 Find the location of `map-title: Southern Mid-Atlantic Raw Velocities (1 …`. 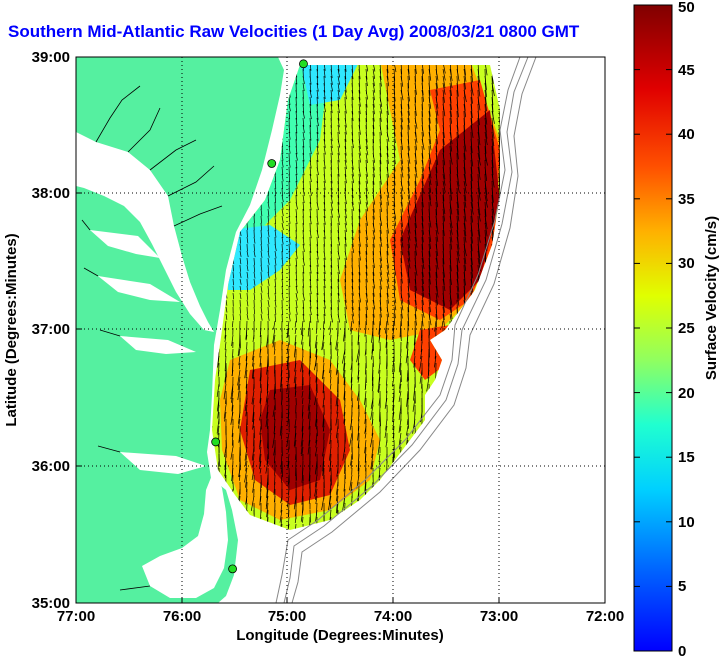

map-title: Southern Mid-Atlantic Raw Velocities (1 … is located at coordinates (294, 31).